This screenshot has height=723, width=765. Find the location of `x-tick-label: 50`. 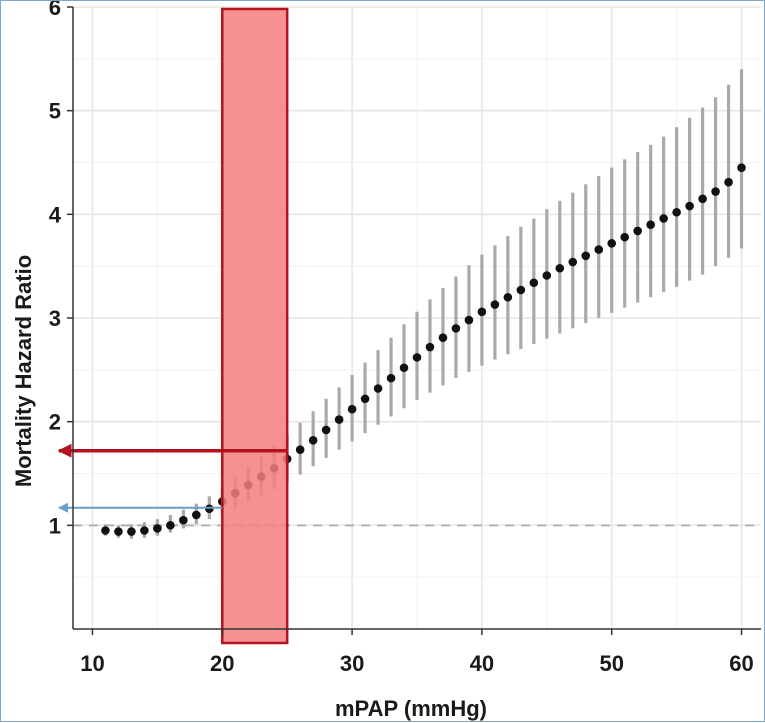

x-tick-label: 50 is located at coordinates (611, 663).